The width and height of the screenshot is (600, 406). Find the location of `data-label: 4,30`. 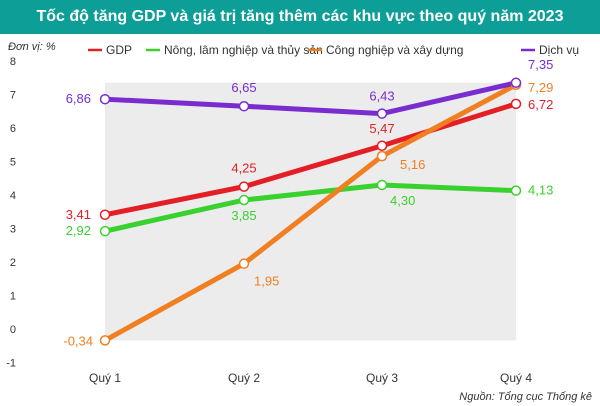

data-label: 4,30 is located at coordinates (402, 200).